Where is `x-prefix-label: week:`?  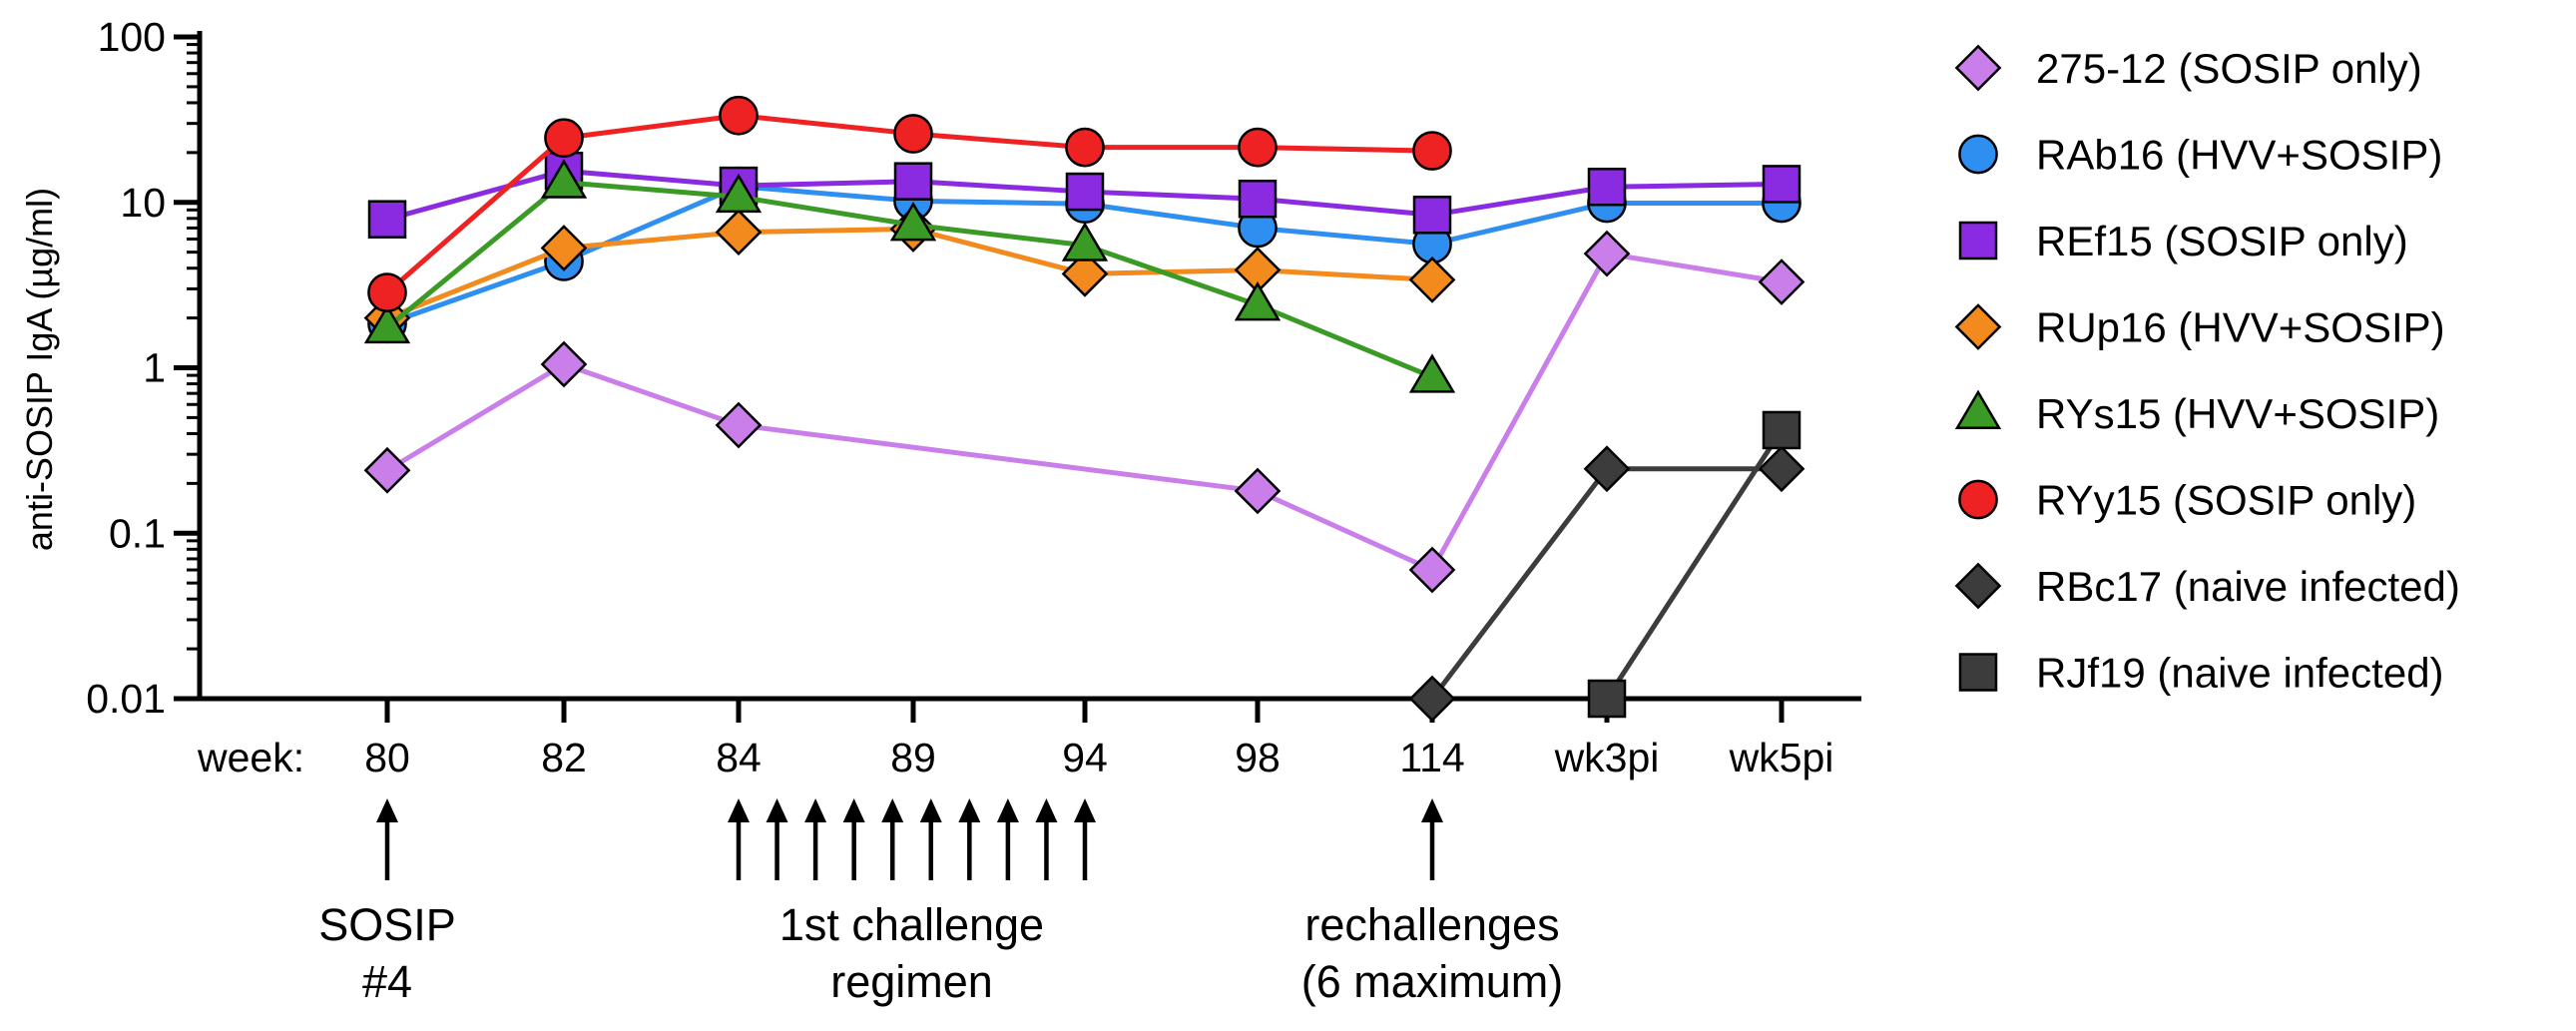 x-prefix-label: week: is located at coordinates (251, 758).